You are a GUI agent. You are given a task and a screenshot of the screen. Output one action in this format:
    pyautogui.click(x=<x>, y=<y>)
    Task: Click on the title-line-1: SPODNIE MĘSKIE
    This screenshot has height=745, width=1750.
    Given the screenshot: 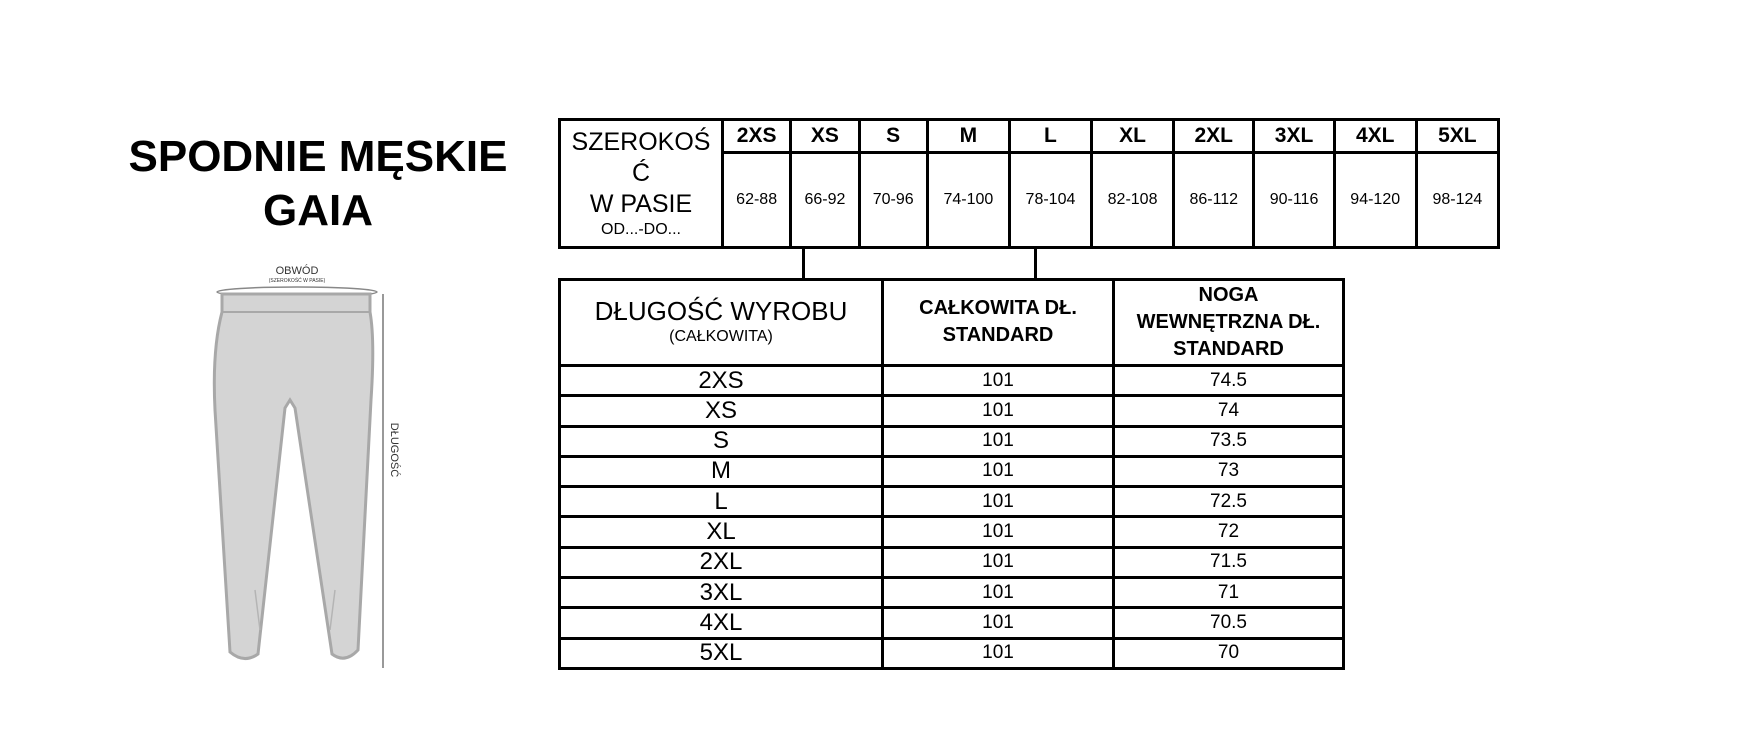 What is the action you would take?
    pyautogui.click(x=318, y=156)
    